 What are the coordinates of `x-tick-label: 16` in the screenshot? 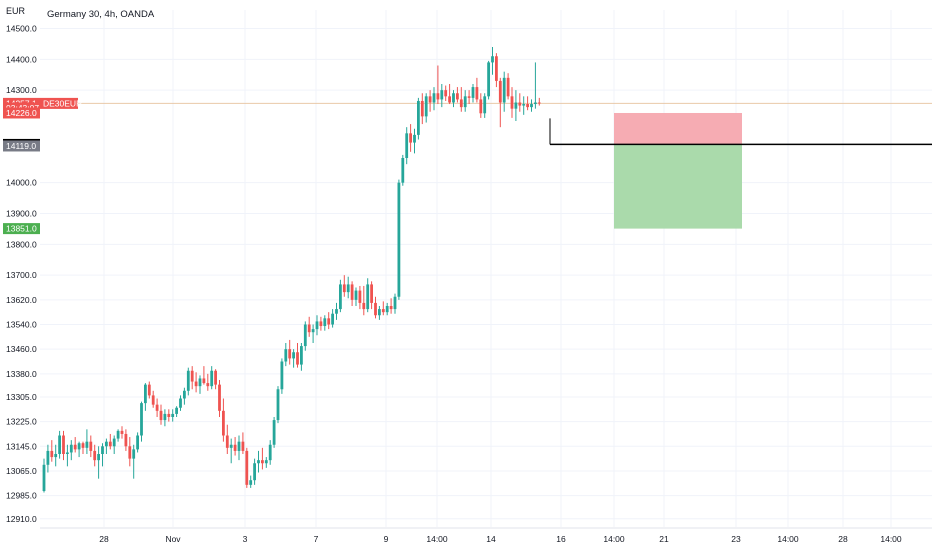 It's located at (561, 539).